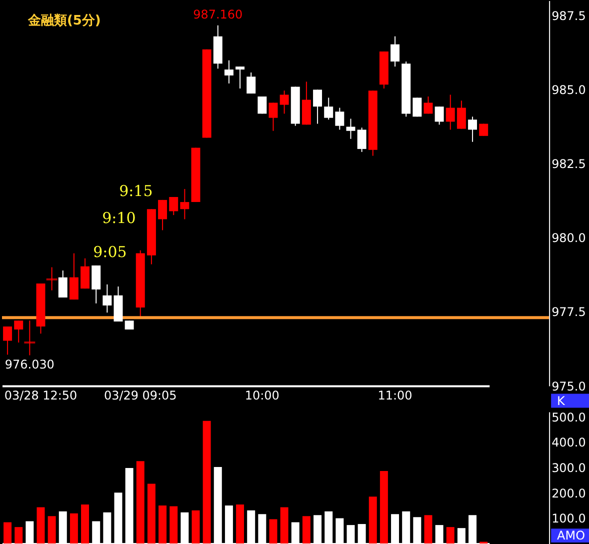 This screenshot has width=589, height=544. I want to click on y-tick-label: 300.0, so click(569, 468).